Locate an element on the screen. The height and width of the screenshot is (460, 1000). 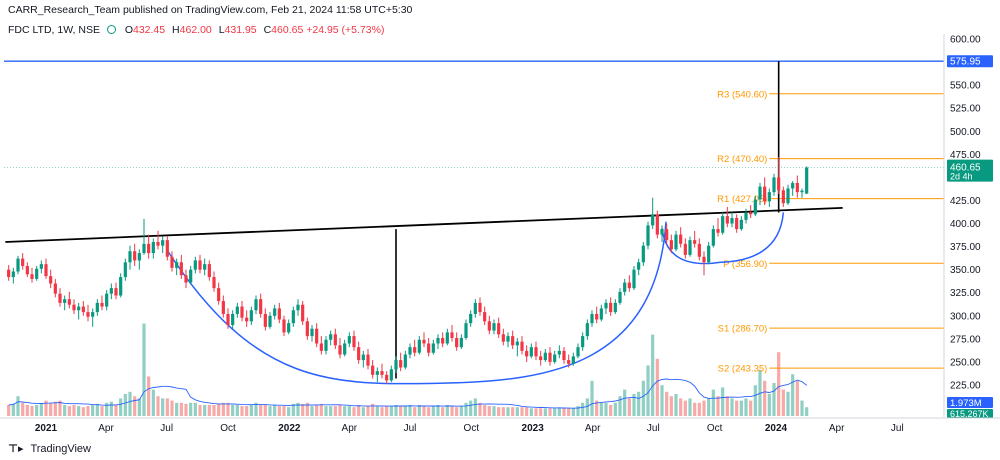
last-price-countdown: 2d 4h is located at coordinates (961, 177).